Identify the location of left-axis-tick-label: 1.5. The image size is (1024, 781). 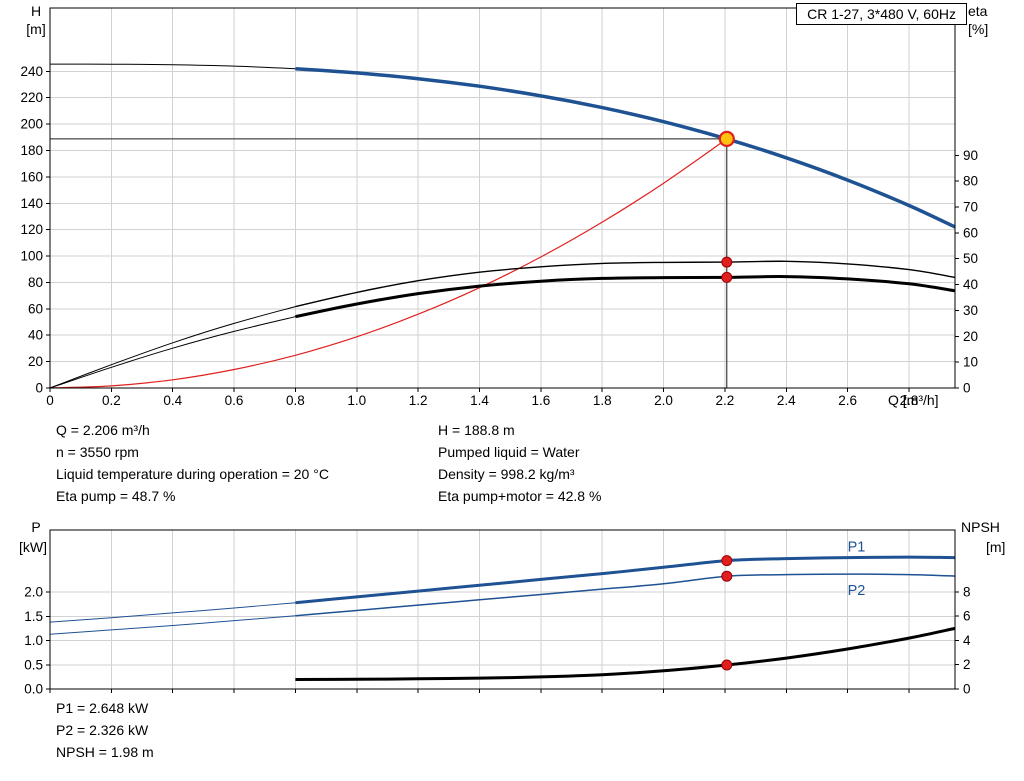
(33, 616).